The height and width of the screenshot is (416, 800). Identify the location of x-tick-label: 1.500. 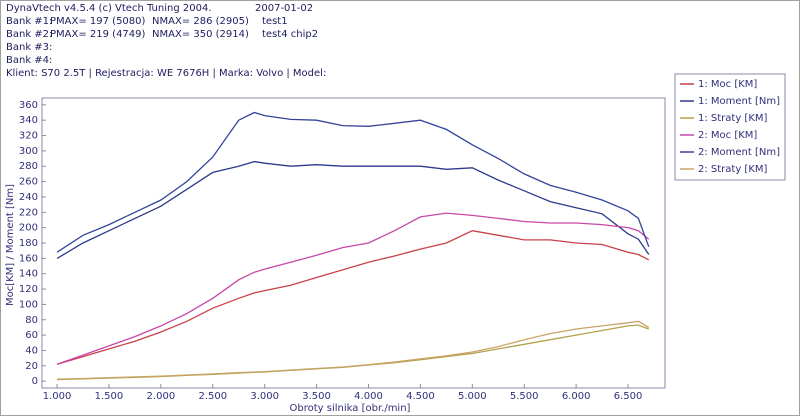
(109, 396).